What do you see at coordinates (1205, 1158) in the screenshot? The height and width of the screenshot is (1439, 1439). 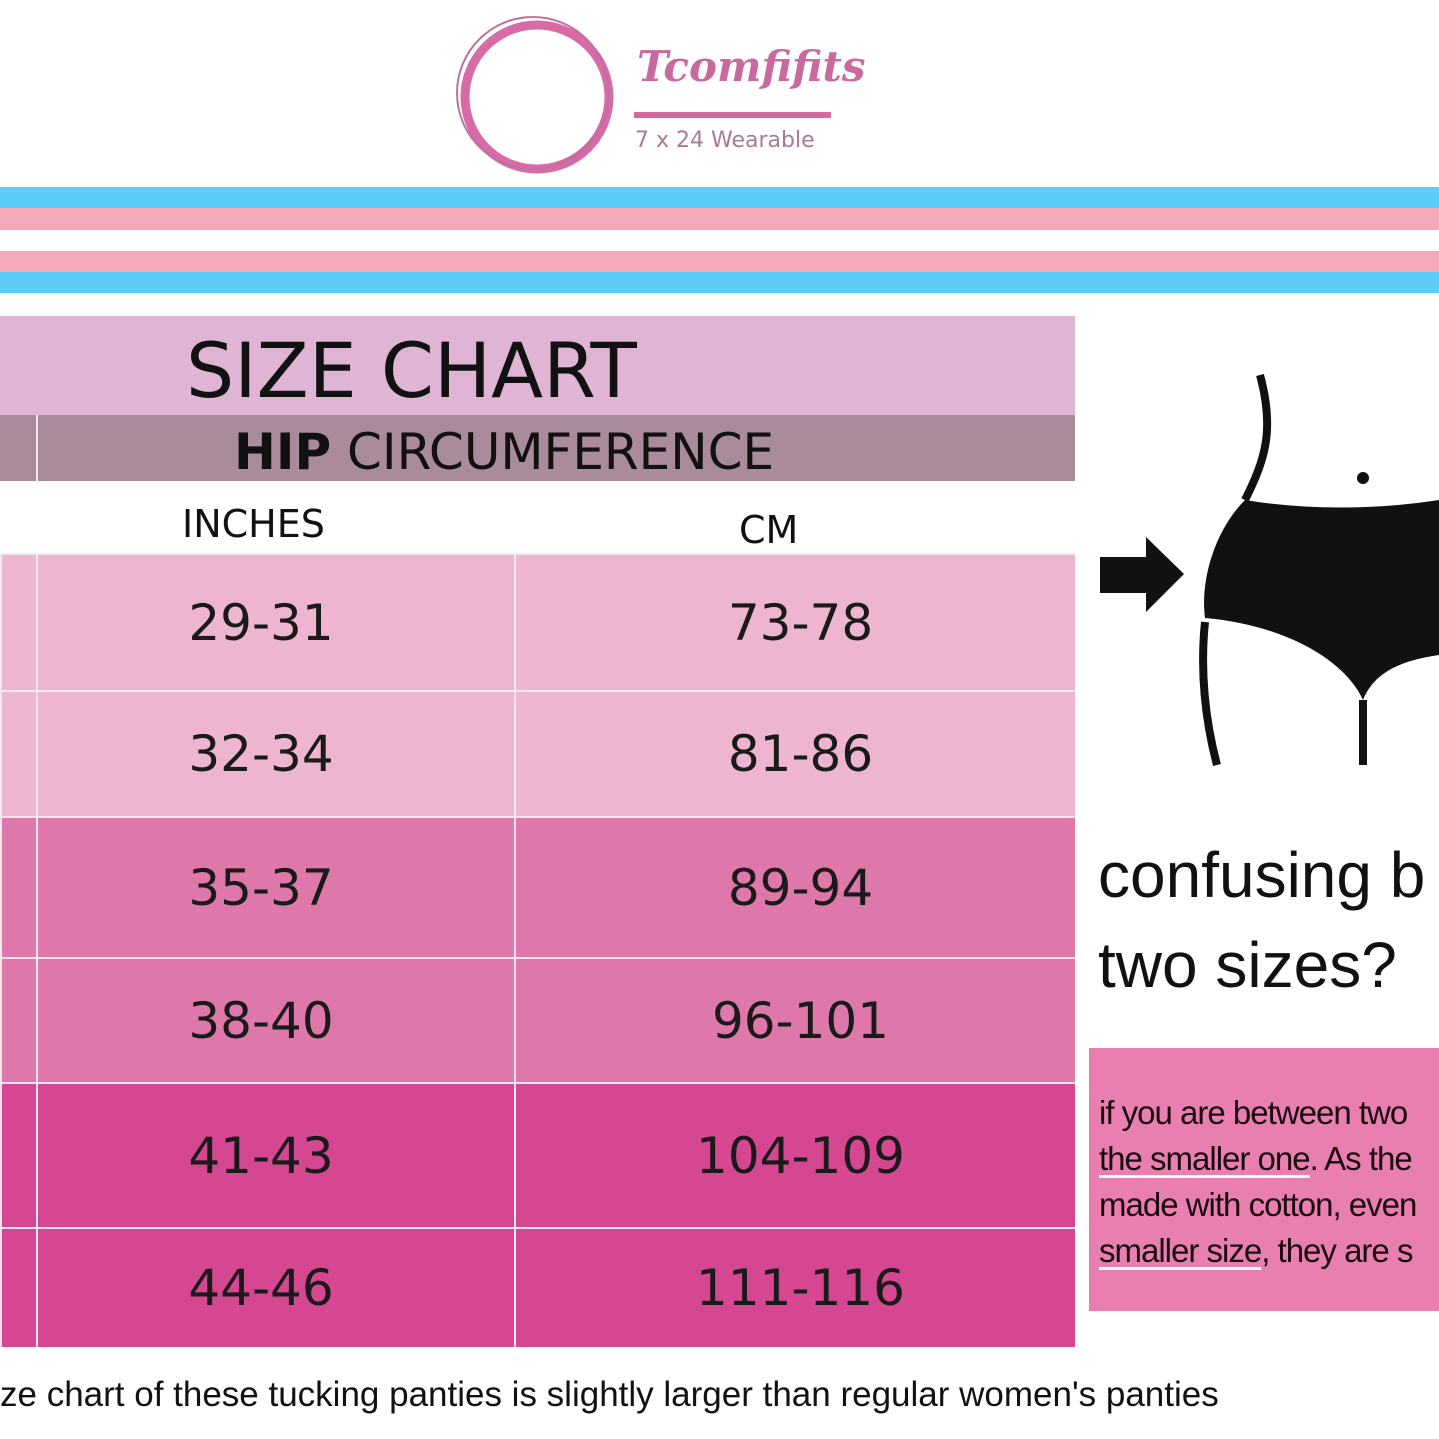 I see `tip-underlined-text: the smaller one` at bounding box center [1205, 1158].